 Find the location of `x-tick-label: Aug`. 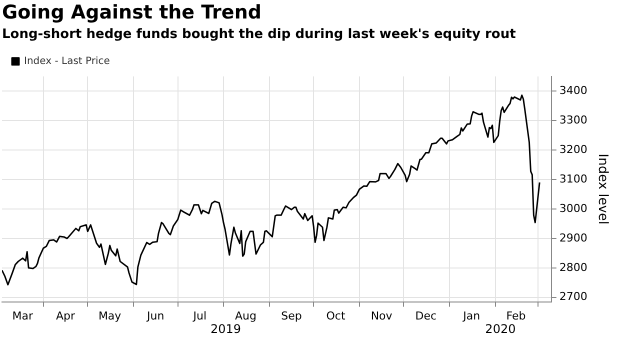

x-tick-label: Aug is located at coordinates (245, 315).